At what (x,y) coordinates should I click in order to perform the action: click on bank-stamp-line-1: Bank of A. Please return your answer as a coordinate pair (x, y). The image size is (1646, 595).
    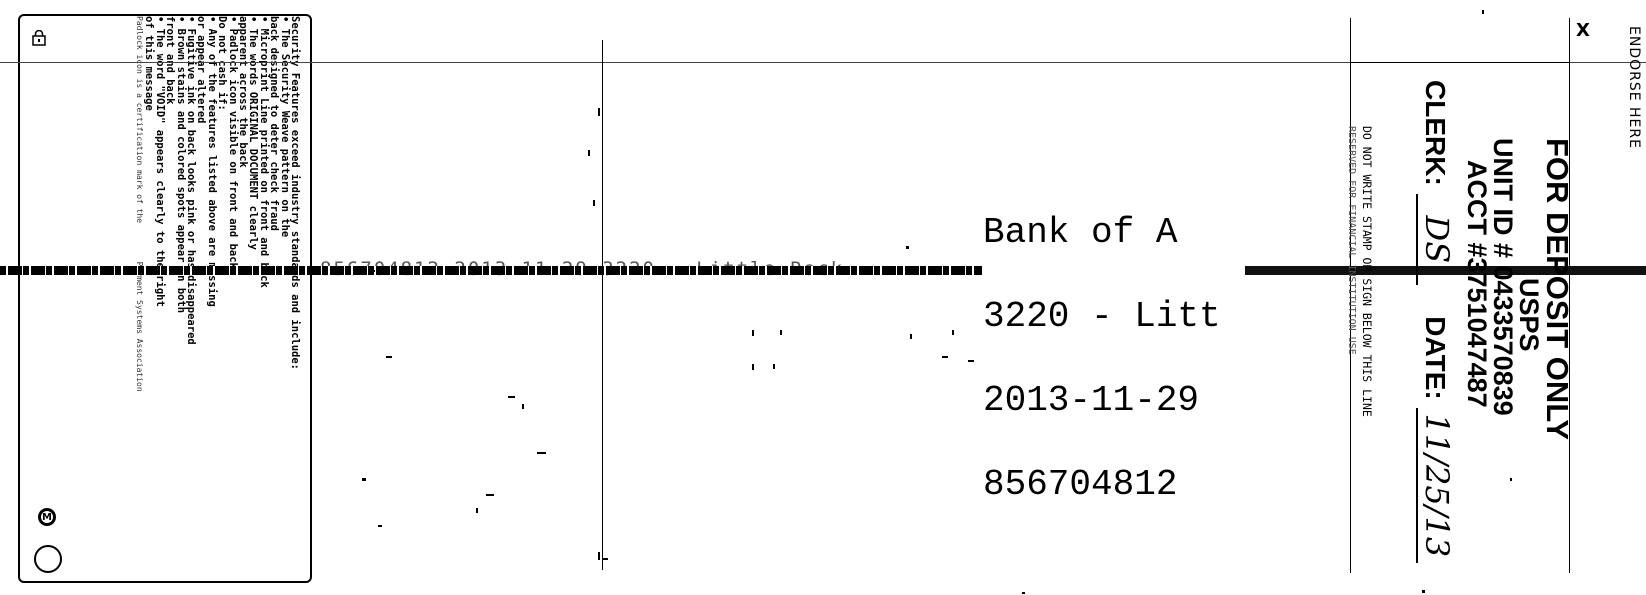
    Looking at the image, I should click on (1080, 232).